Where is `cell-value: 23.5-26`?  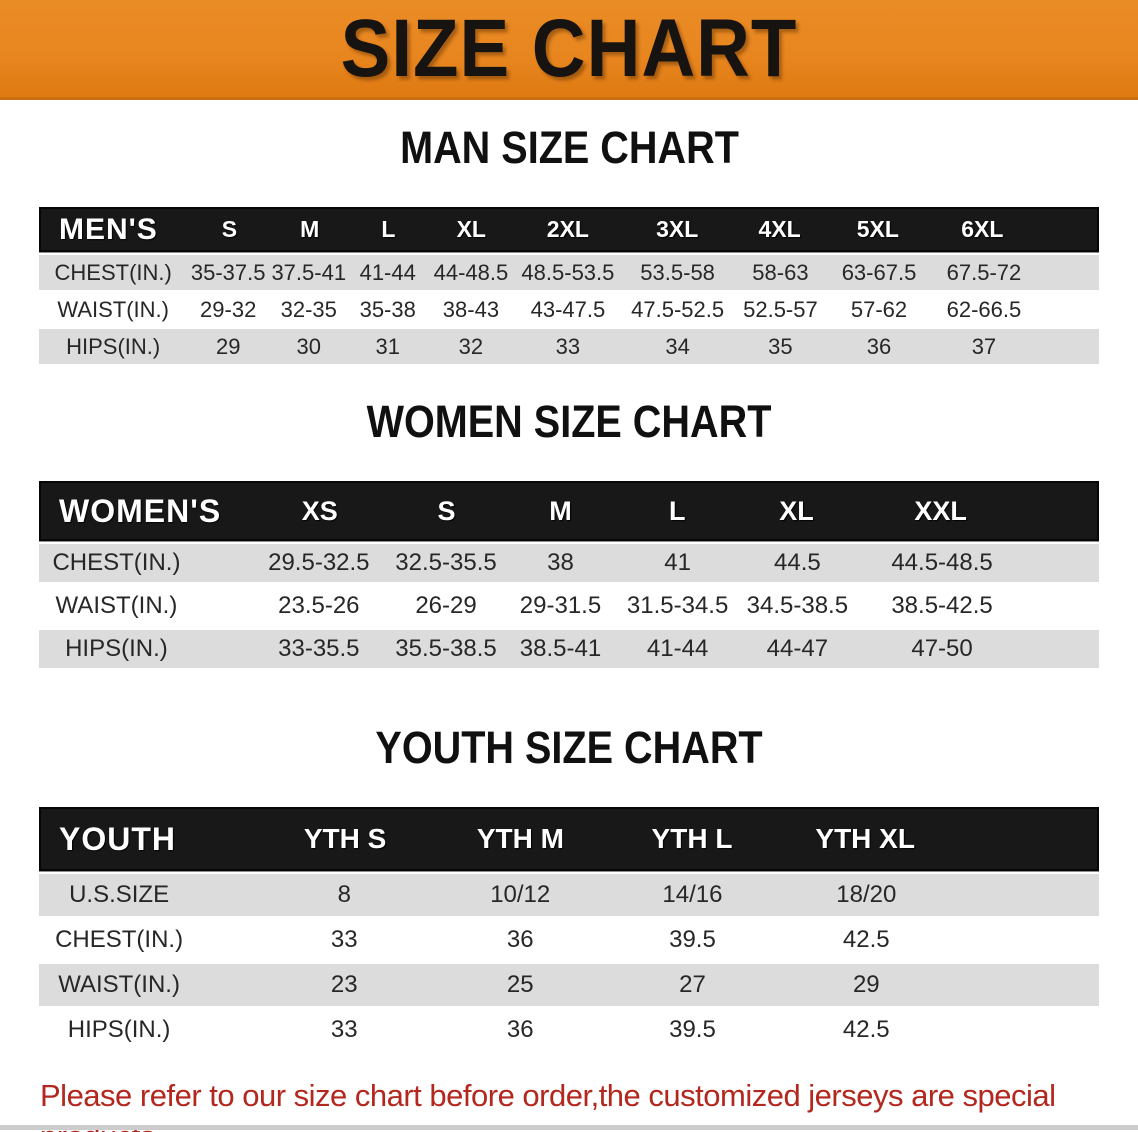
cell-value: 23.5-26 is located at coordinates (319, 605).